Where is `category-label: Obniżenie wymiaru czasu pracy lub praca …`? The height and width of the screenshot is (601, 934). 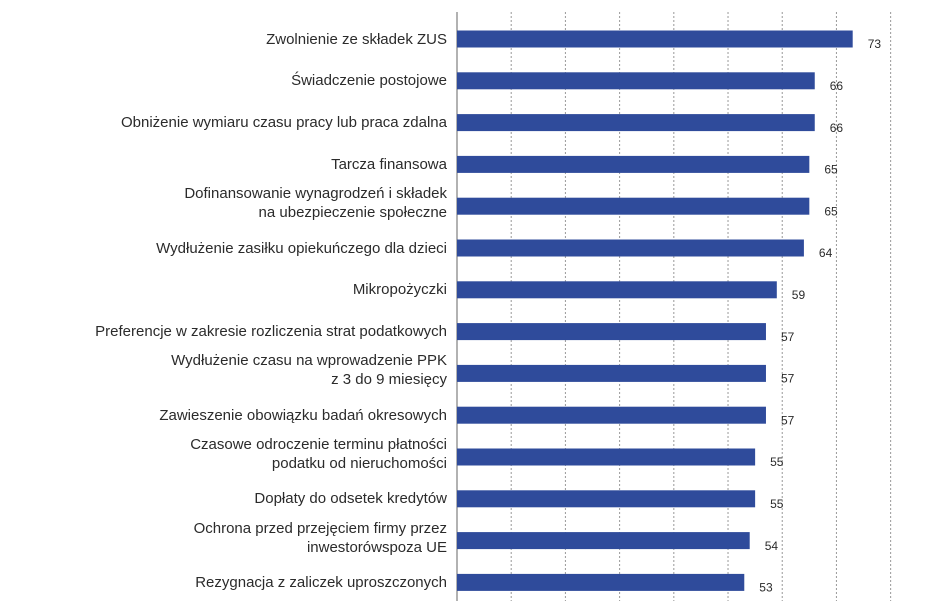 category-label: Obniżenie wymiaru czasu pracy lub praca … is located at coordinates (284, 123).